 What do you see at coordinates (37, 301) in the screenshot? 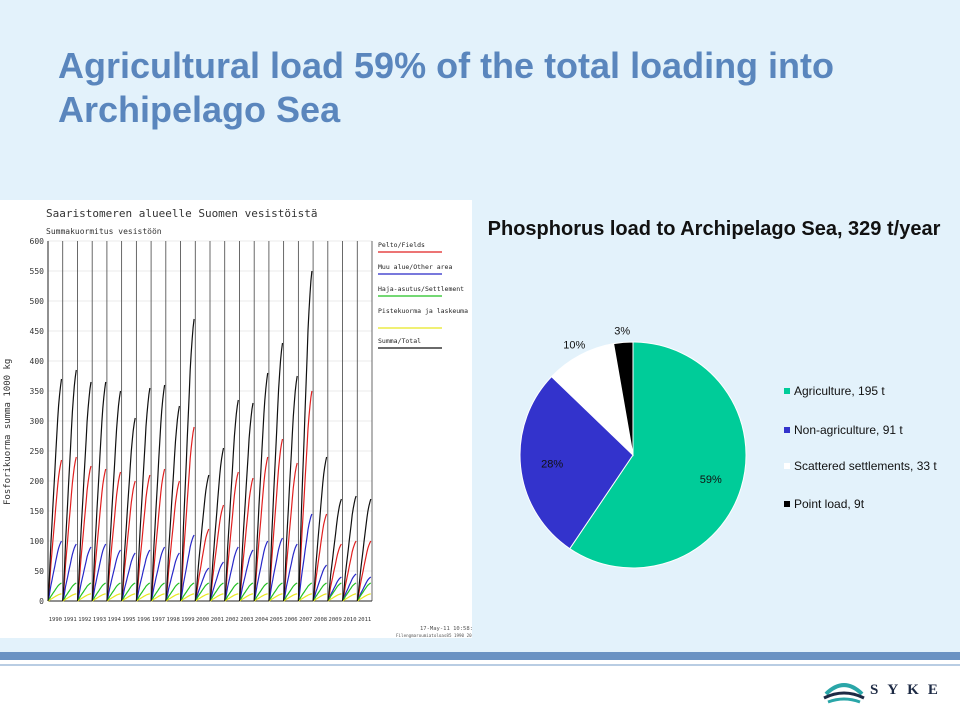
I see `y-tick-label: 500` at bounding box center [37, 301].